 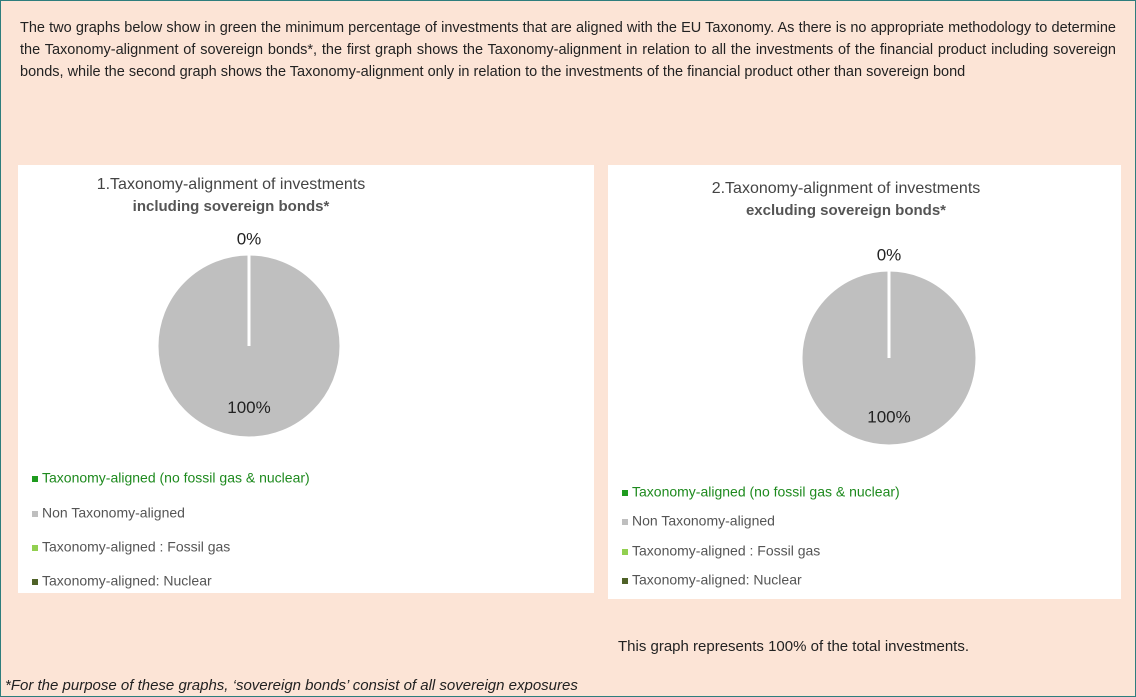 What do you see at coordinates (846, 188) in the screenshot?
I see `chart-title: 2.Taxonomy-alignment of investments` at bounding box center [846, 188].